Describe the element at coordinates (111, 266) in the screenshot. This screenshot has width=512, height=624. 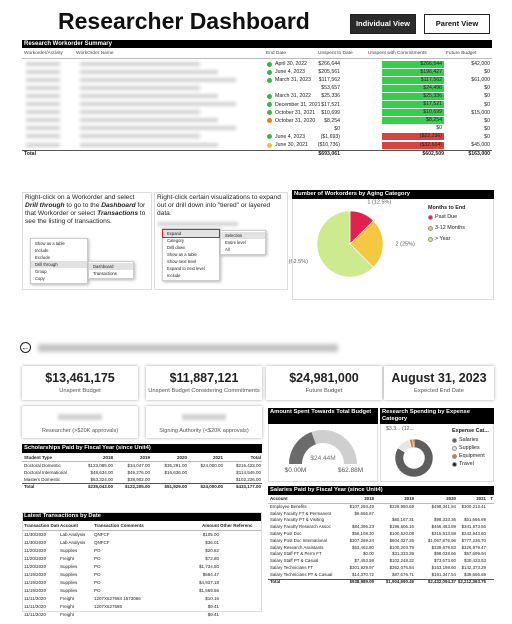
I see `submenu-item: Dashboard` at that location.